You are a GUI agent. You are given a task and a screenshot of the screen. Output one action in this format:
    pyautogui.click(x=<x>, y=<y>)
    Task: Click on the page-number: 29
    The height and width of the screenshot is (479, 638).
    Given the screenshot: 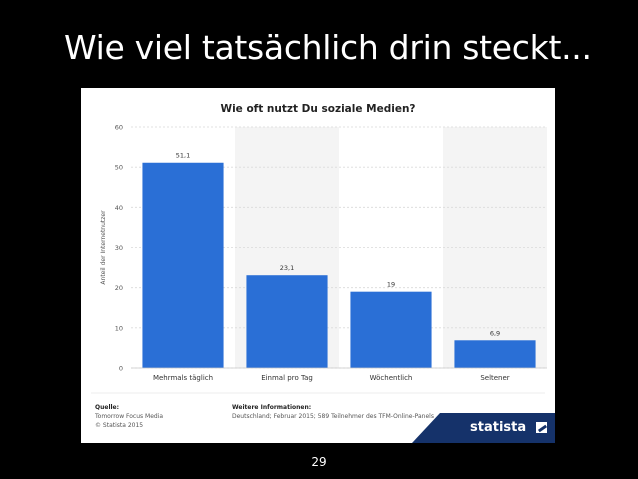 What is the action you would take?
    pyautogui.click(x=319, y=462)
    